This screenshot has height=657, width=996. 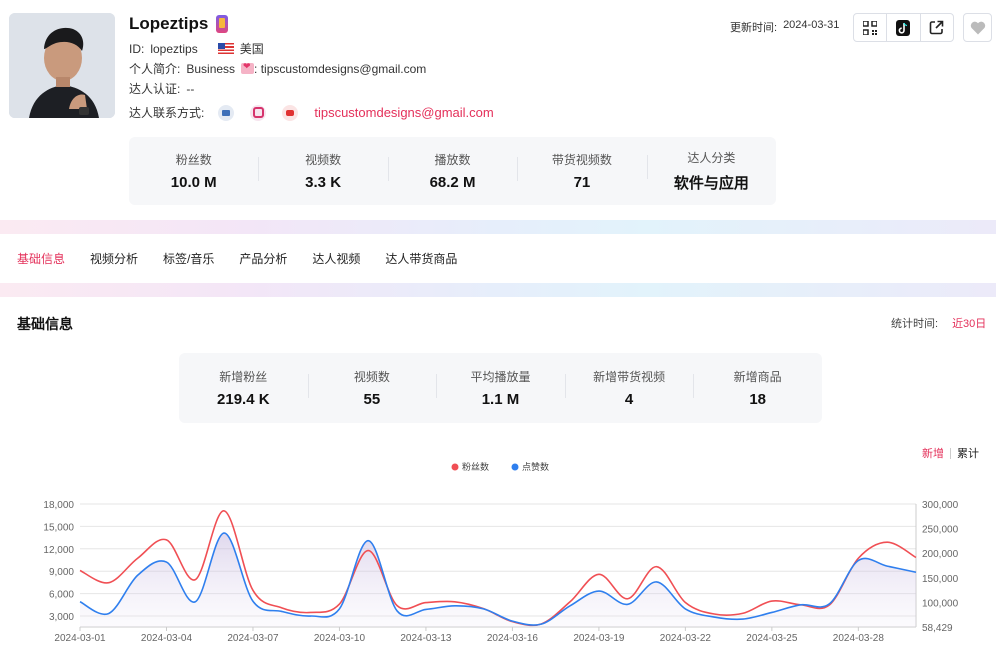 What do you see at coordinates (940, 579) in the screenshot?
I see `y-right-tick-label: 150,000` at bounding box center [940, 579].